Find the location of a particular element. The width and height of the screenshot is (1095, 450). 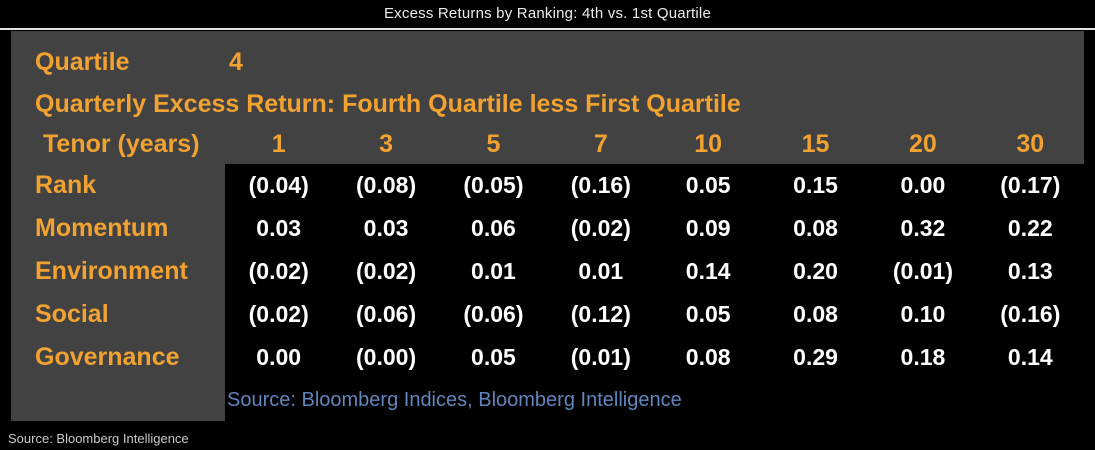

value-cell: 0.20 is located at coordinates (815, 271).